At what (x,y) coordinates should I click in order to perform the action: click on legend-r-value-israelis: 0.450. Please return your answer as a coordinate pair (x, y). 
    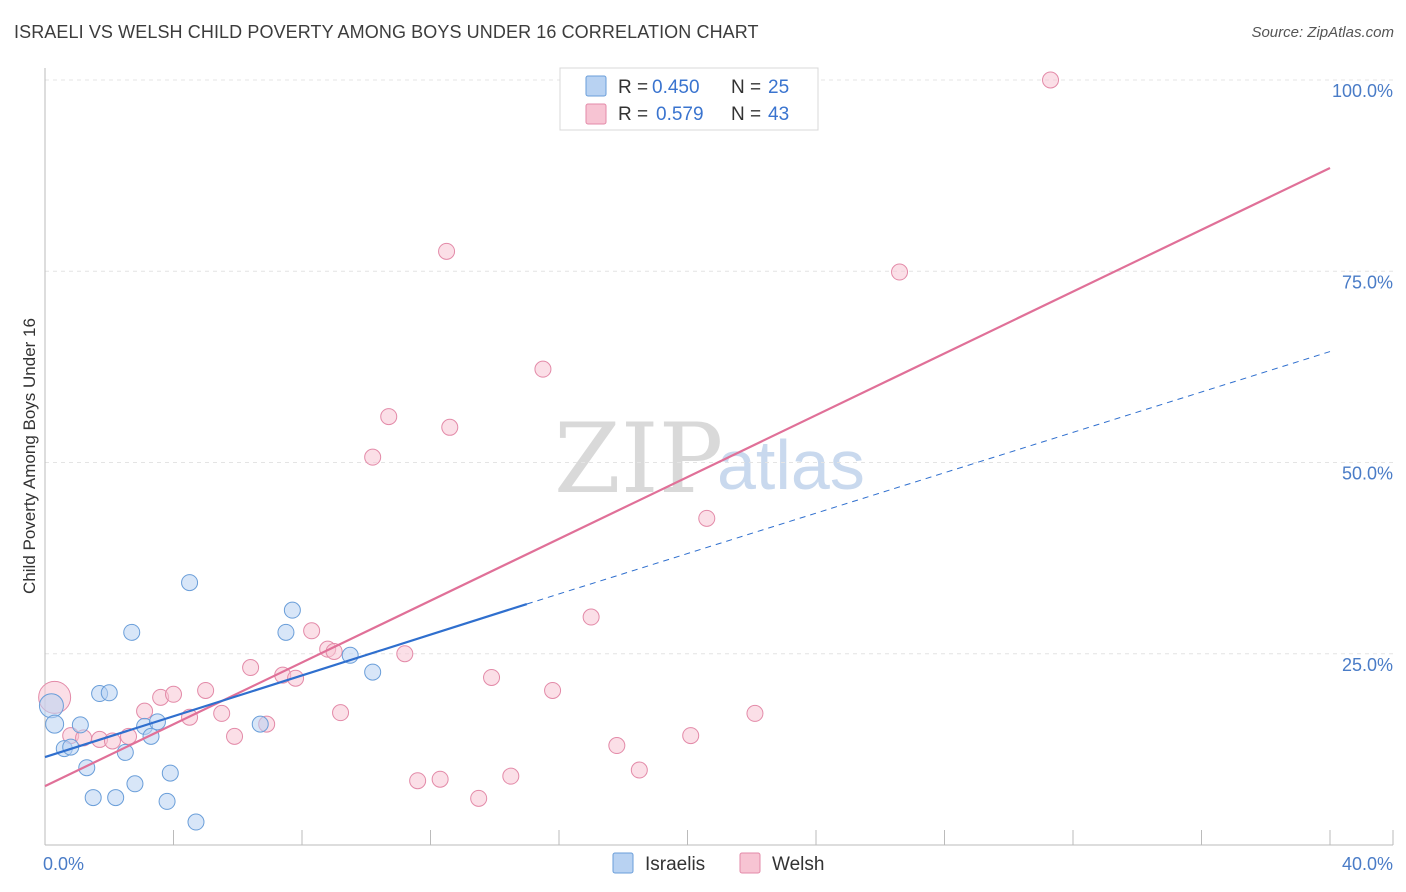
    Looking at the image, I should click on (676, 87).